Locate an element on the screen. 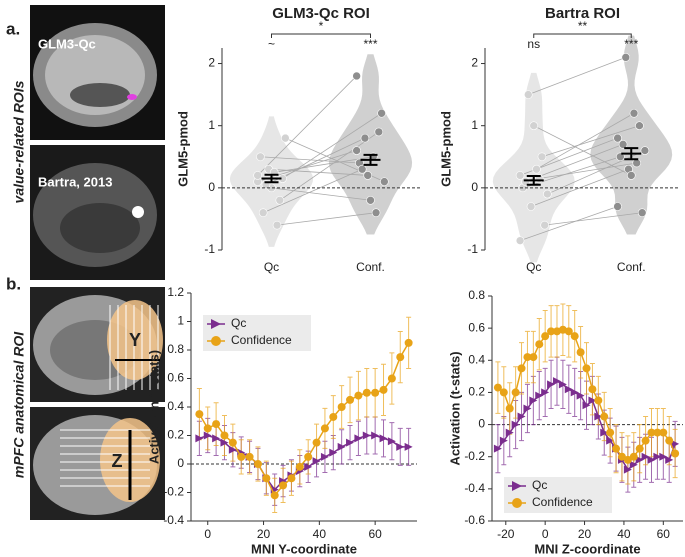 The image size is (685, 557). significance: ~ is located at coordinates (271, 44).